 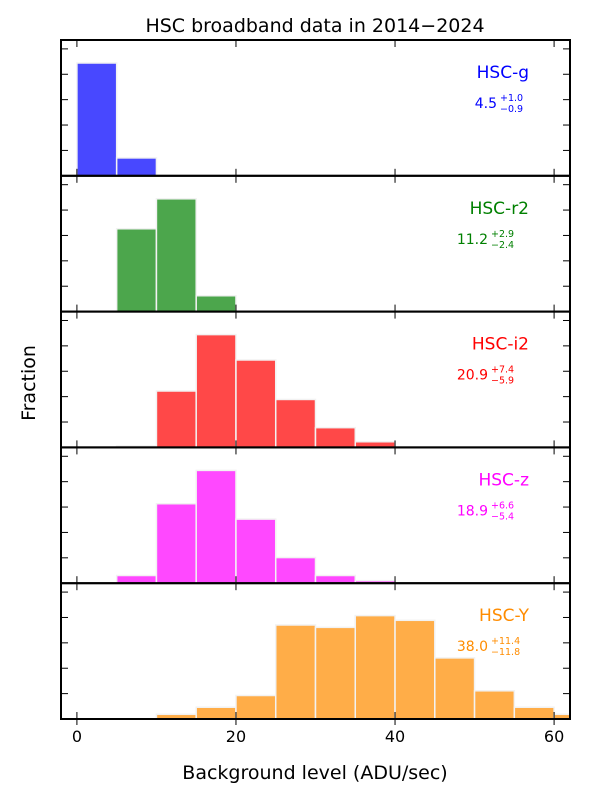 I want to click on upper-error: +6.6, so click(x=502, y=505).